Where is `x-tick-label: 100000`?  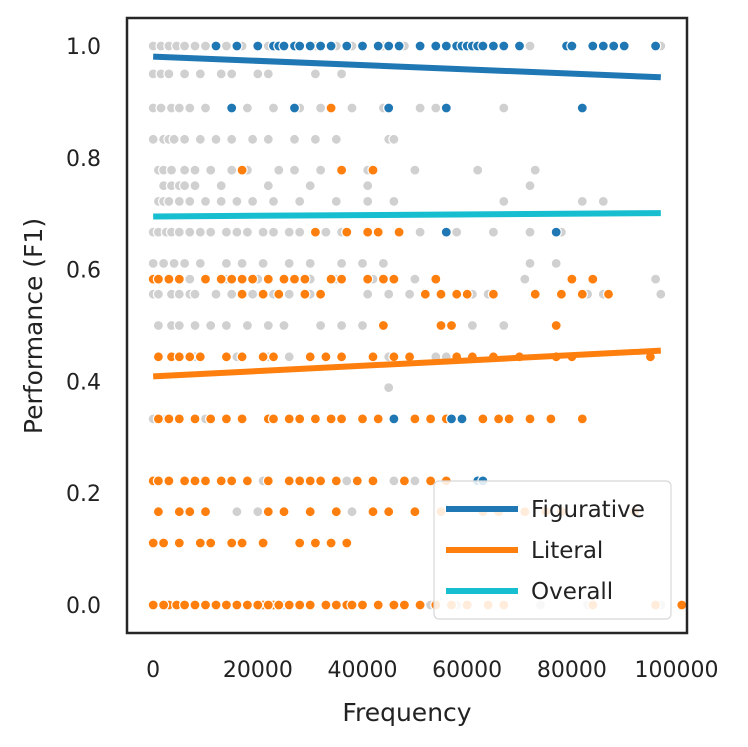 x-tick-label: 100000 is located at coordinates (677, 670).